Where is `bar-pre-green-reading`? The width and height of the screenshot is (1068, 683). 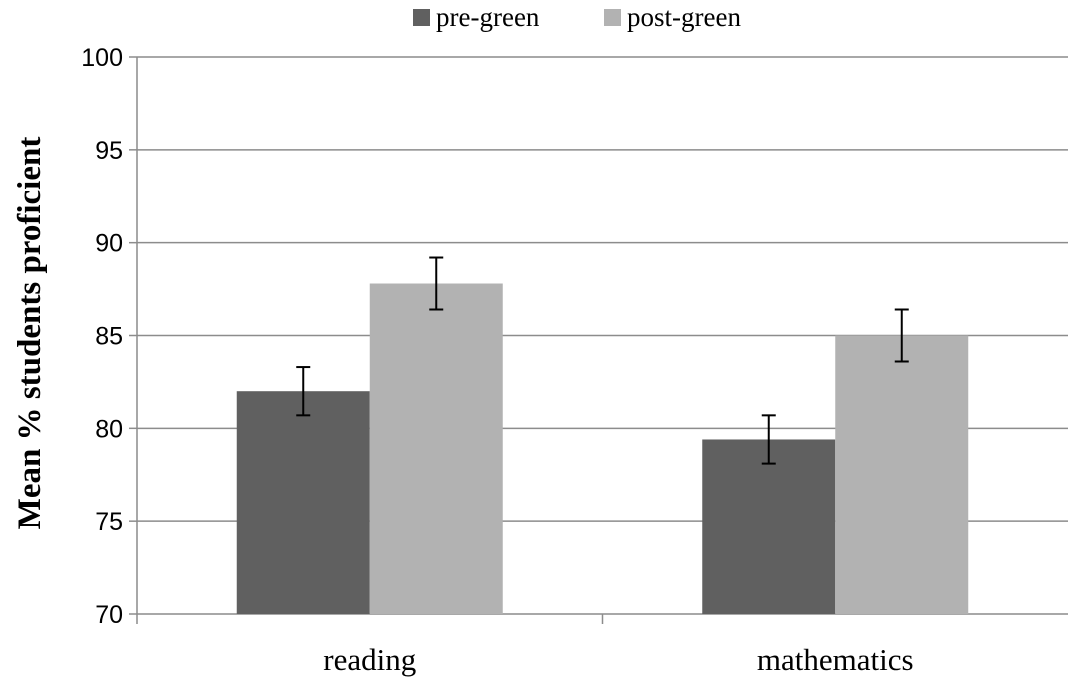
bar-pre-green-reading is located at coordinates (303, 502).